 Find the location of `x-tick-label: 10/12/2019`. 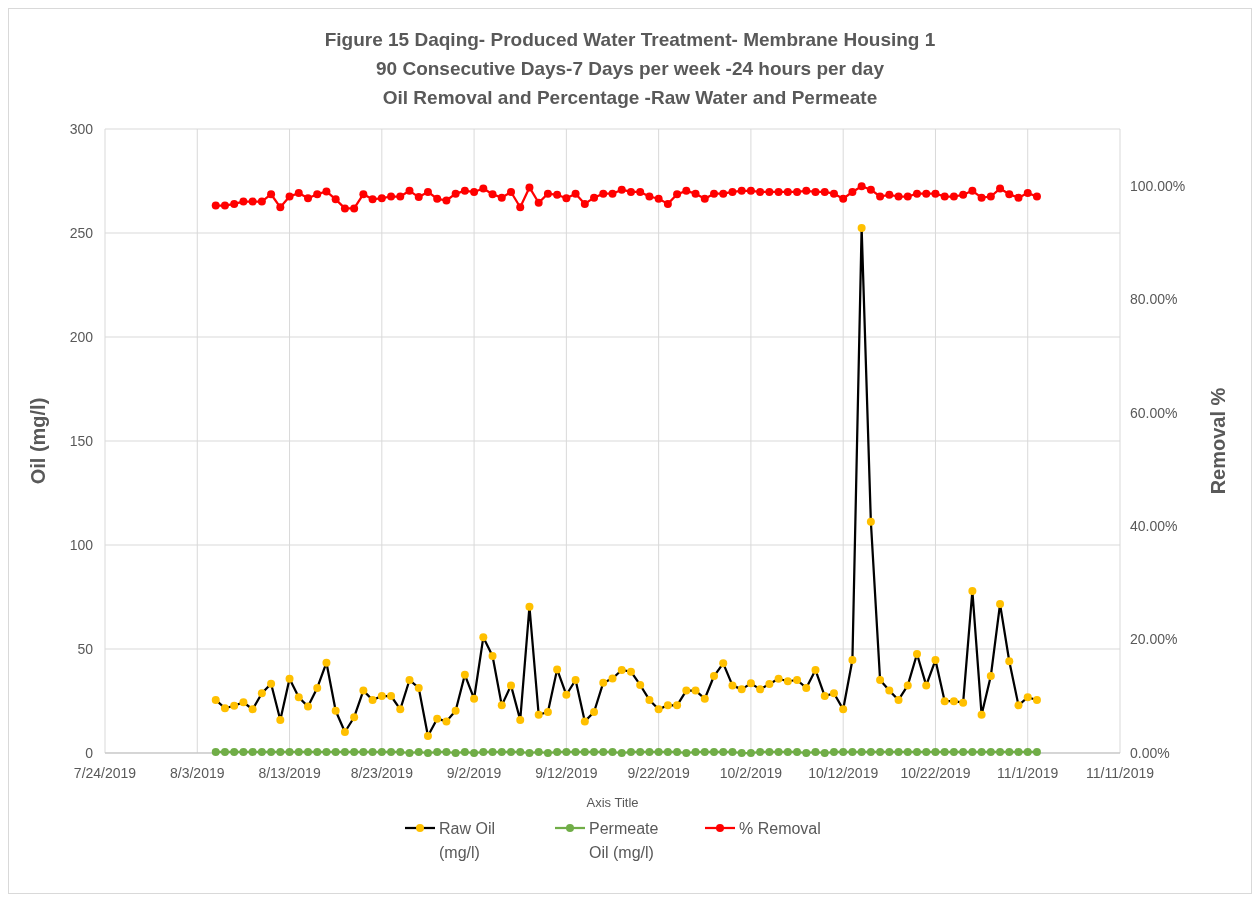

x-tick-label: 10/12/2019 is located at coordinates (843, 773).